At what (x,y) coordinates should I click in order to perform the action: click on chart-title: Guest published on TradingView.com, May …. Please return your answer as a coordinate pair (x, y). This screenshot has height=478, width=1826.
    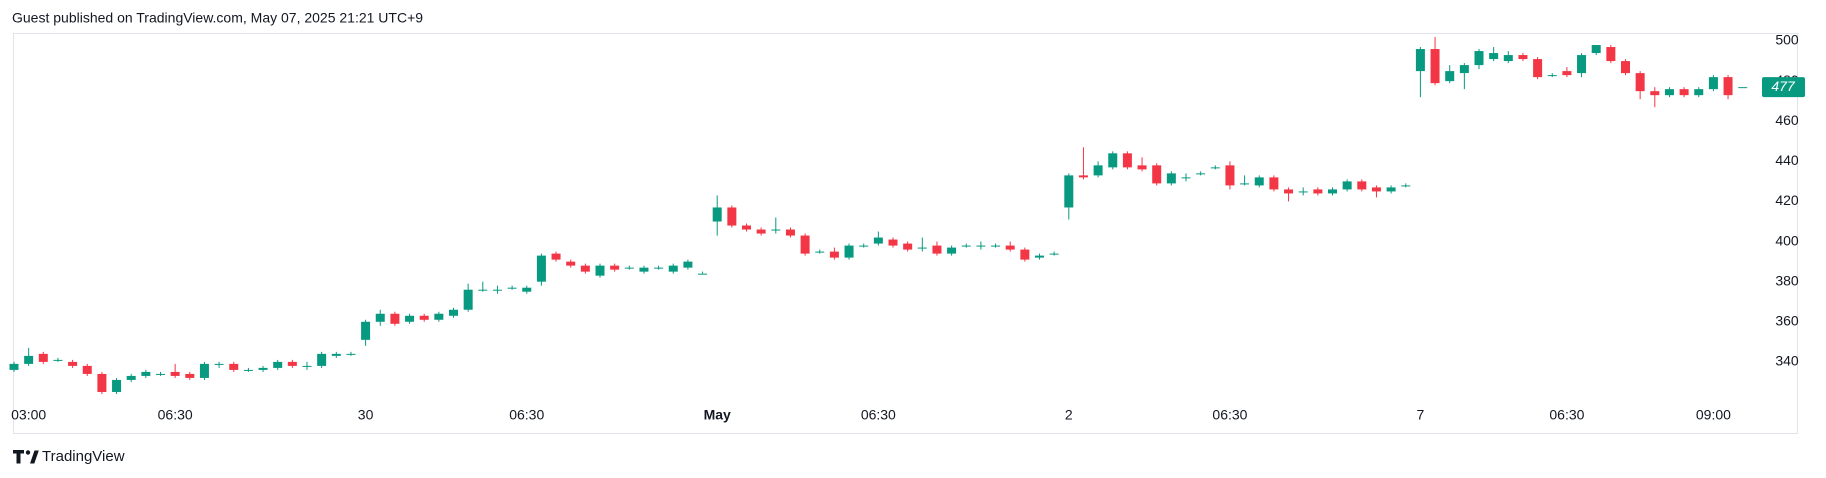
    Looking at the image, I should click on (217, 18).